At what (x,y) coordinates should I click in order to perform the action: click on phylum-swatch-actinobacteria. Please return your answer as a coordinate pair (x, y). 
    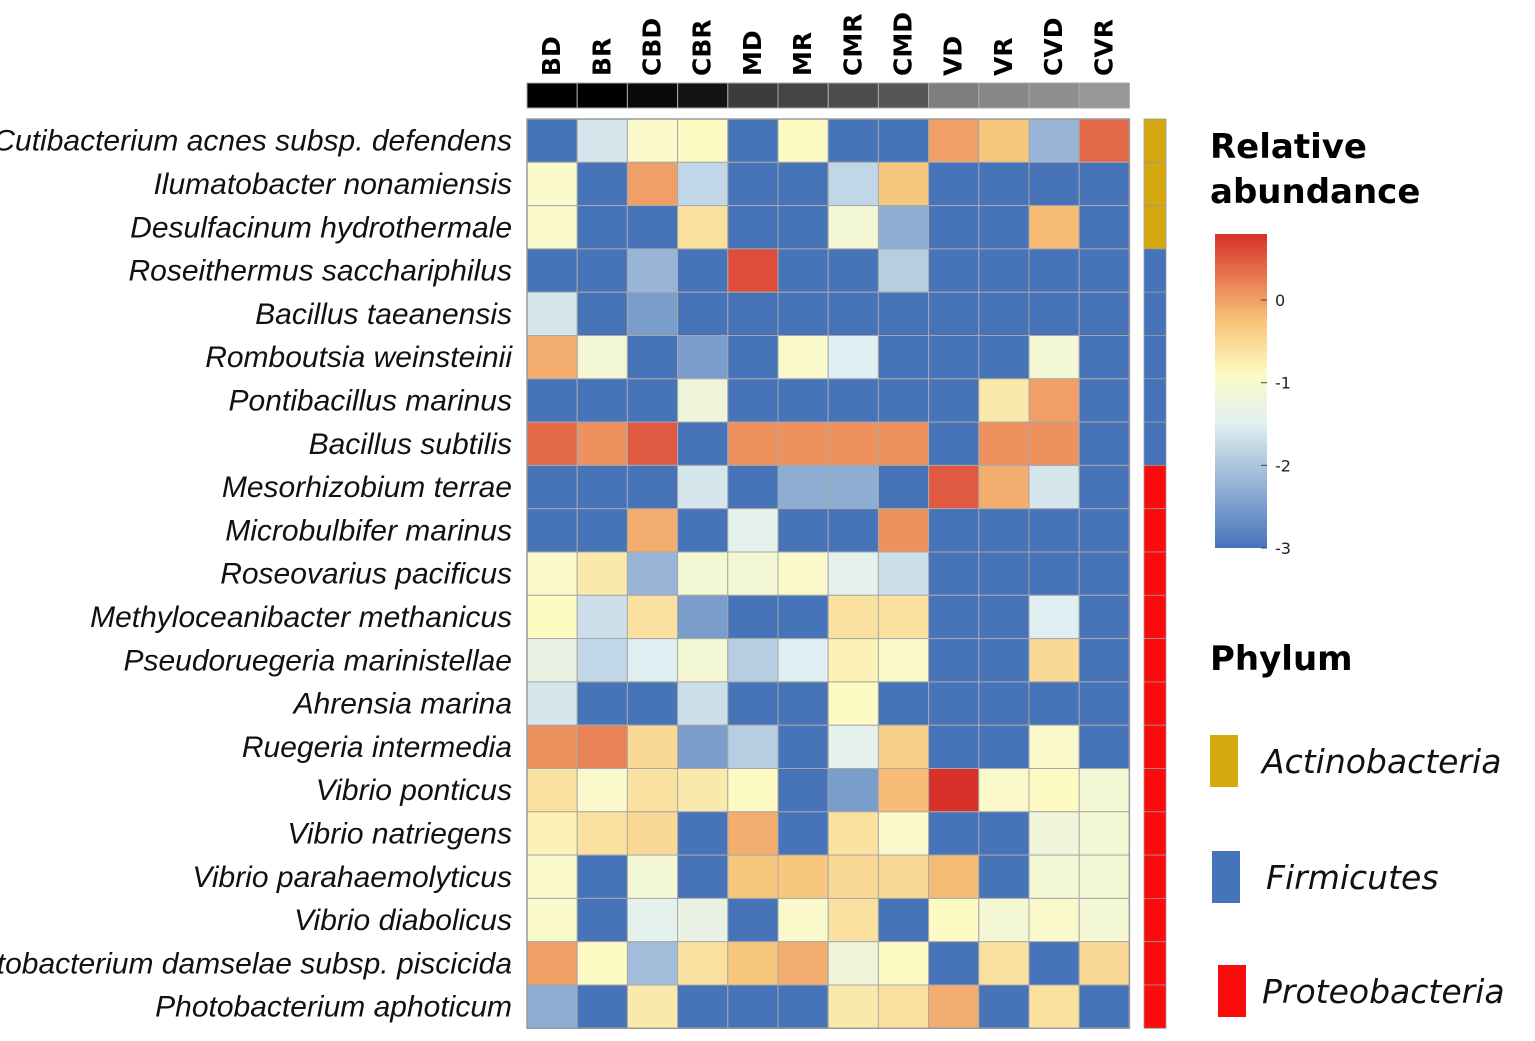
    Looking at the image, I should click on (1155, 140).